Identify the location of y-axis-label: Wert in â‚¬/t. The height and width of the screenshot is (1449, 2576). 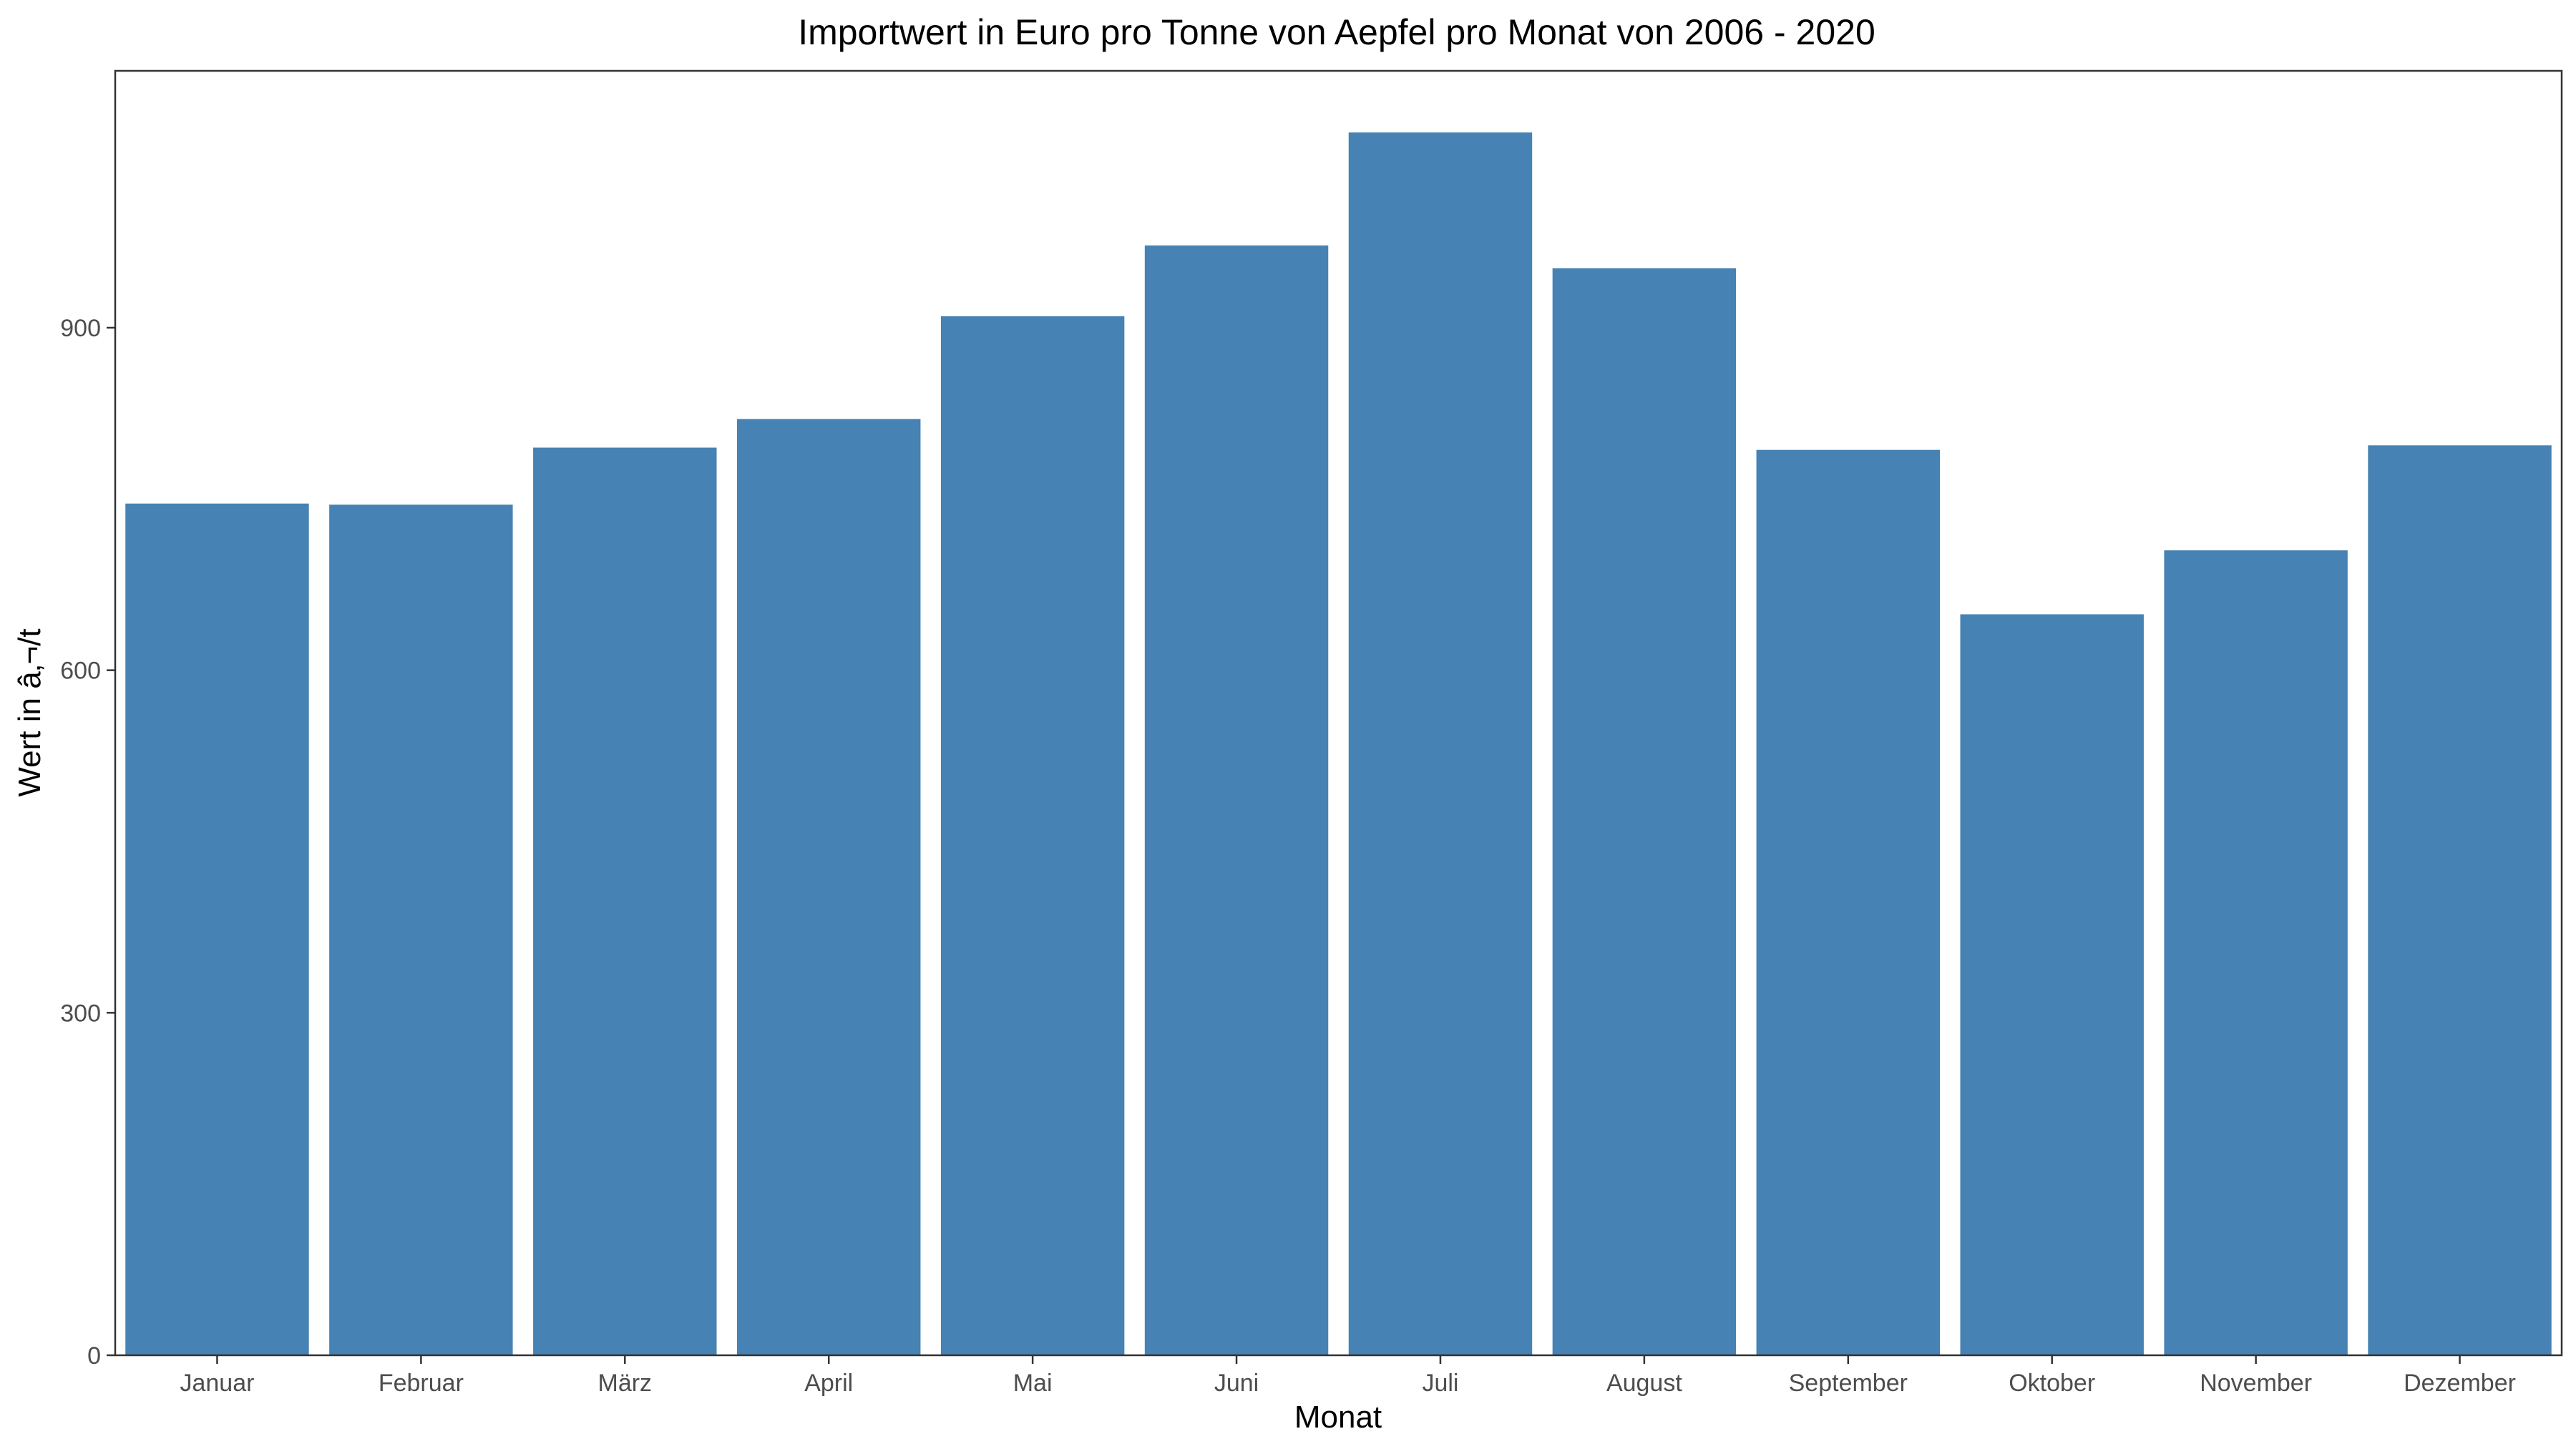
(29, 712).